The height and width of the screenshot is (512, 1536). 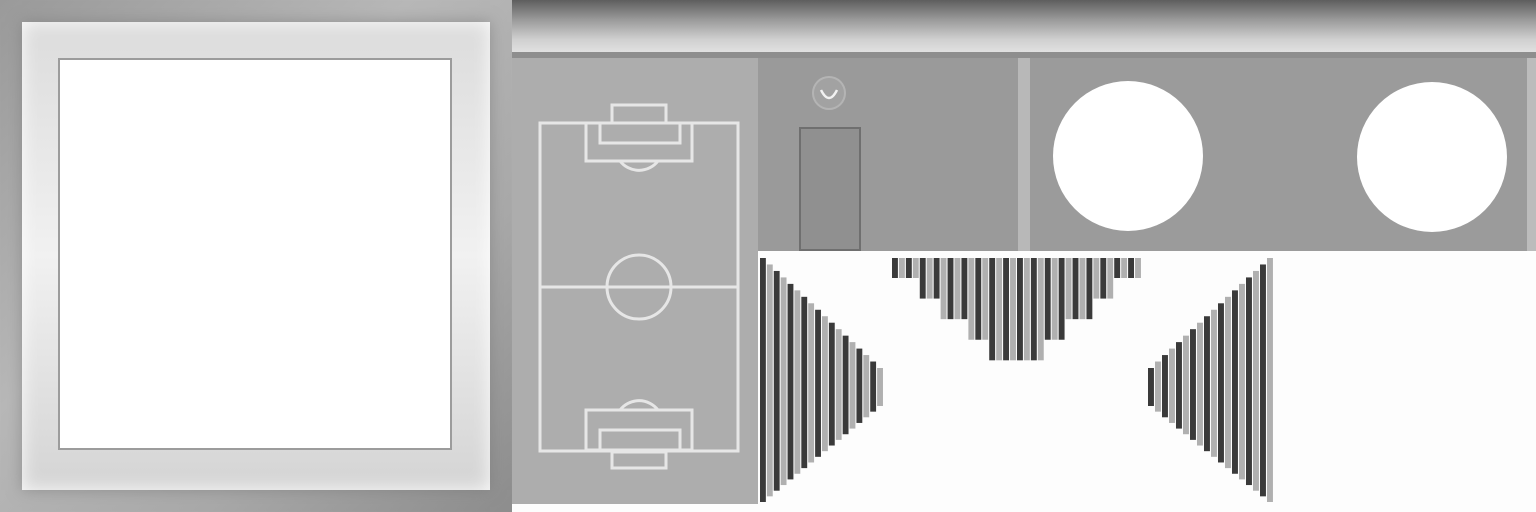 What do you see at coordinates (829, 93) in the screenshot?
I see `tilde-symbol-icon` at bounding box center [829, 93].